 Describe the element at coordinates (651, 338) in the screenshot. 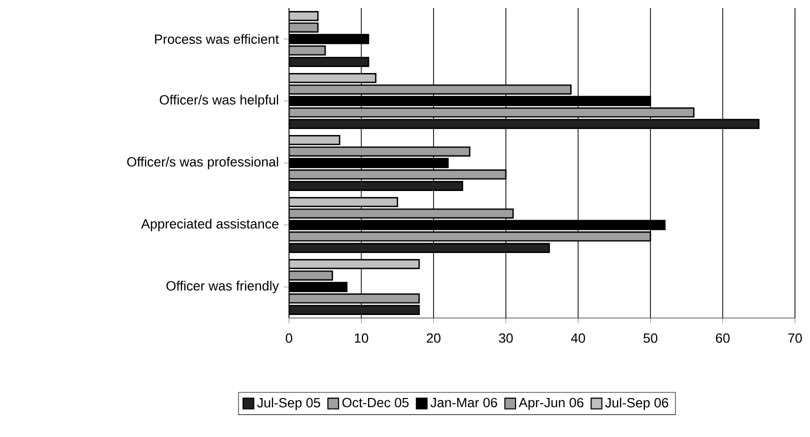

I see `x-tick-label: 50` at that location.